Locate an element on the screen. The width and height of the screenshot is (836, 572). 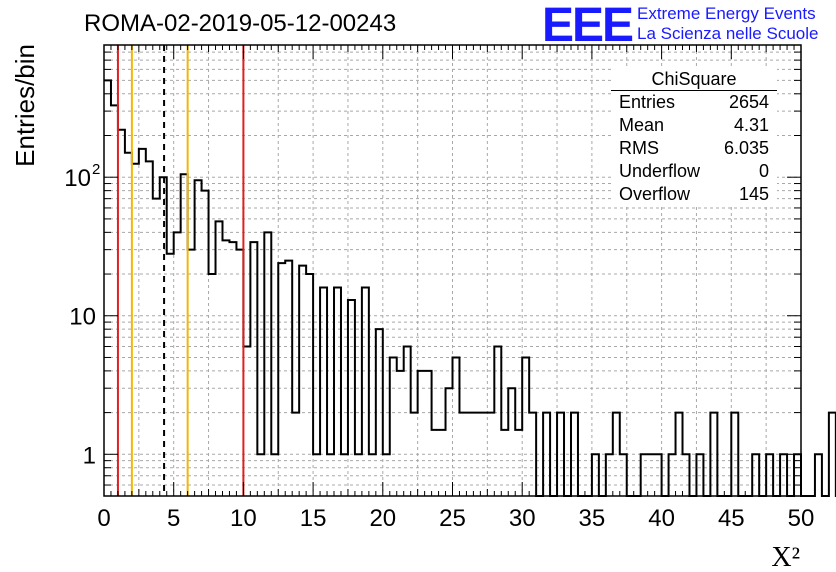
x-tick-label: 5 is located at coordinates (173, 518).